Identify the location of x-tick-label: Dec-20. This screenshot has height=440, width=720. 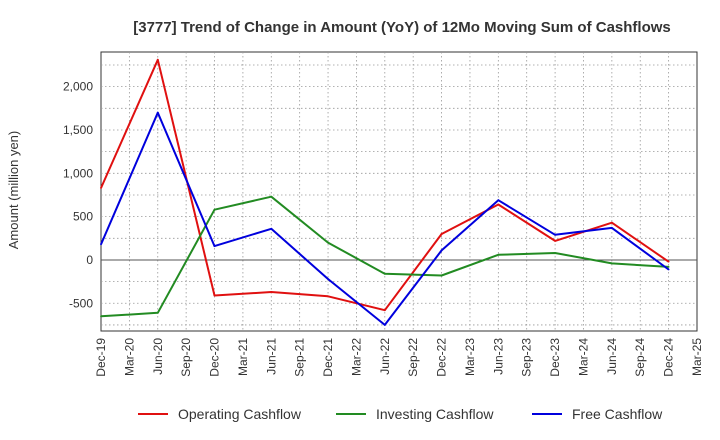
(215, 357).